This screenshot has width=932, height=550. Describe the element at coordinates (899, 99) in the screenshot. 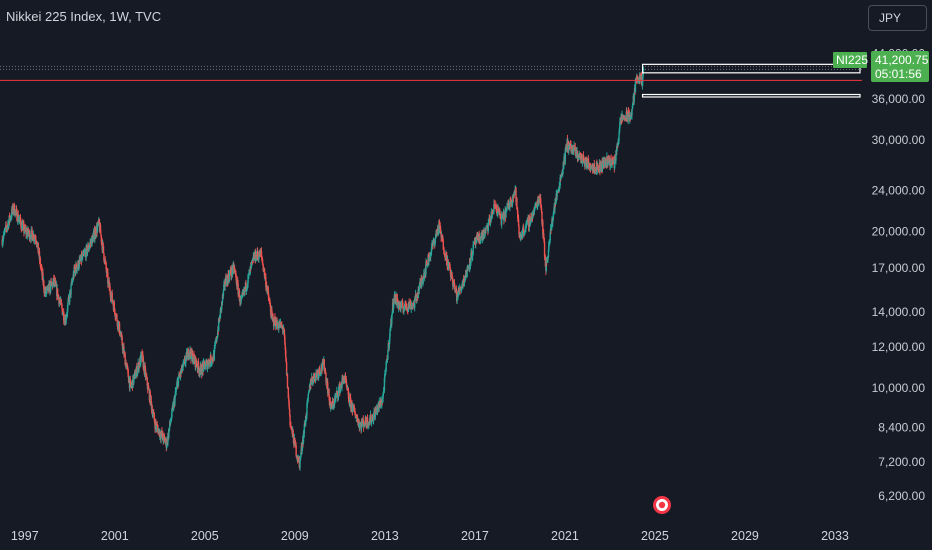

I see `y-tick-label: 36,000.00` at that location.